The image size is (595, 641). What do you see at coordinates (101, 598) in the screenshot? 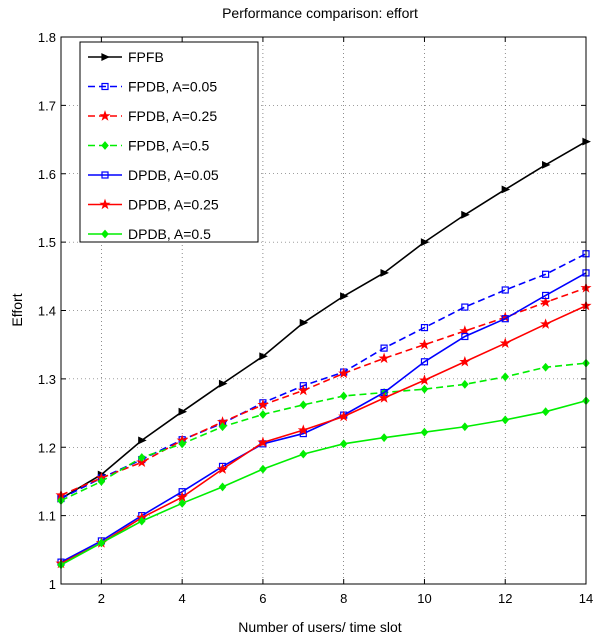
I see `x-tick-label: 2` at bounding box center [101, 598].